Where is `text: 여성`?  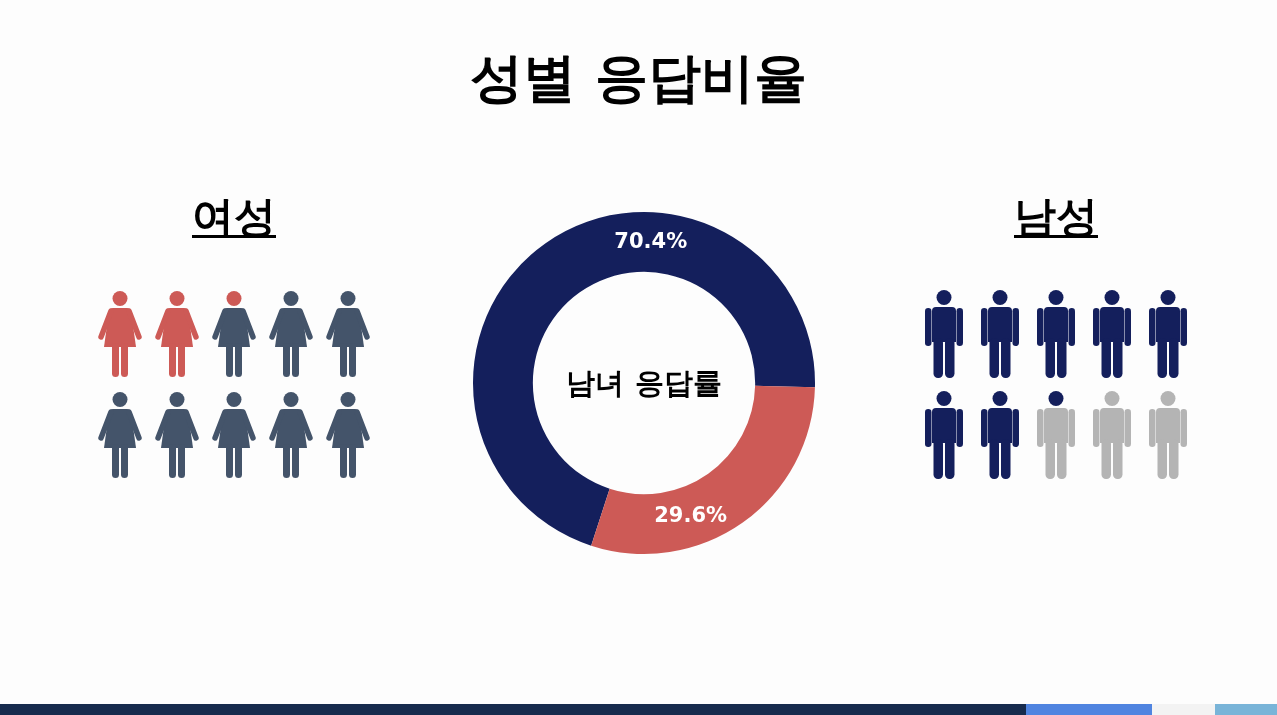
text: 여성 is located at coordinates (234, 216).